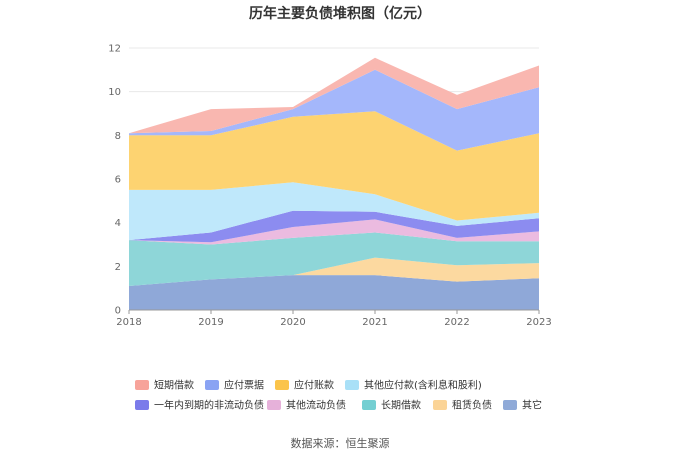 This screenshot has height=460, width=680. What do you see at coordinates (244, 385) in the screenshot?
I see `legend-label: 应付票据` at bounding box center [244, 385].